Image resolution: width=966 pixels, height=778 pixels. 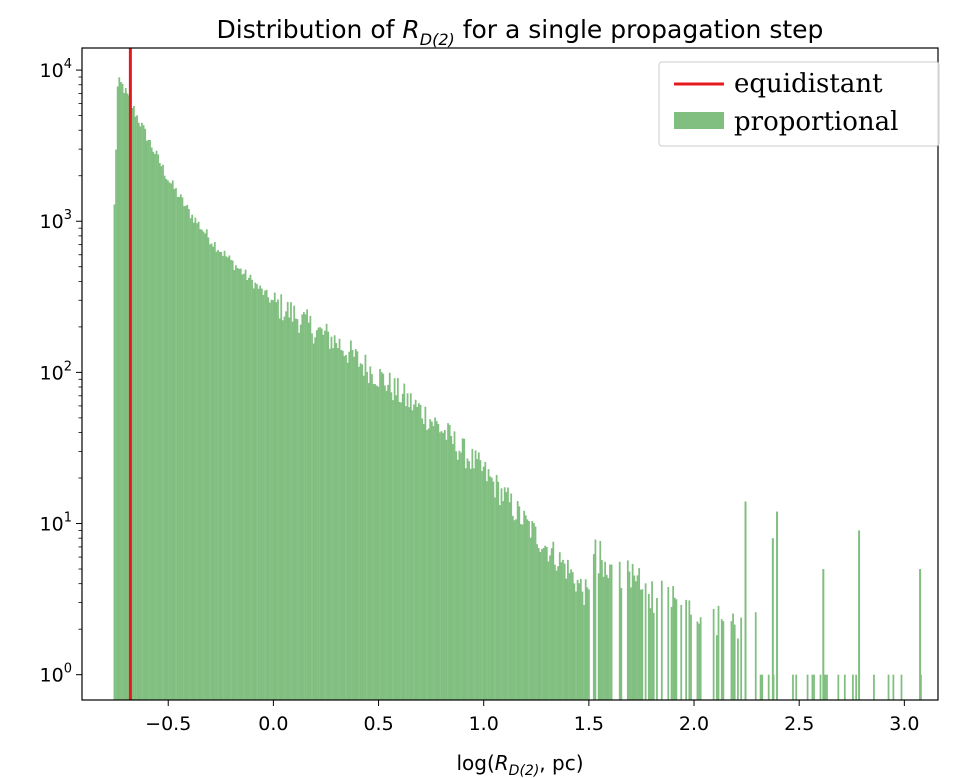 What do you see at coordinates (808, 84) in the screenshot?
I see `legend-equidistant-label: equidistant` at bounding box center [808, 84].